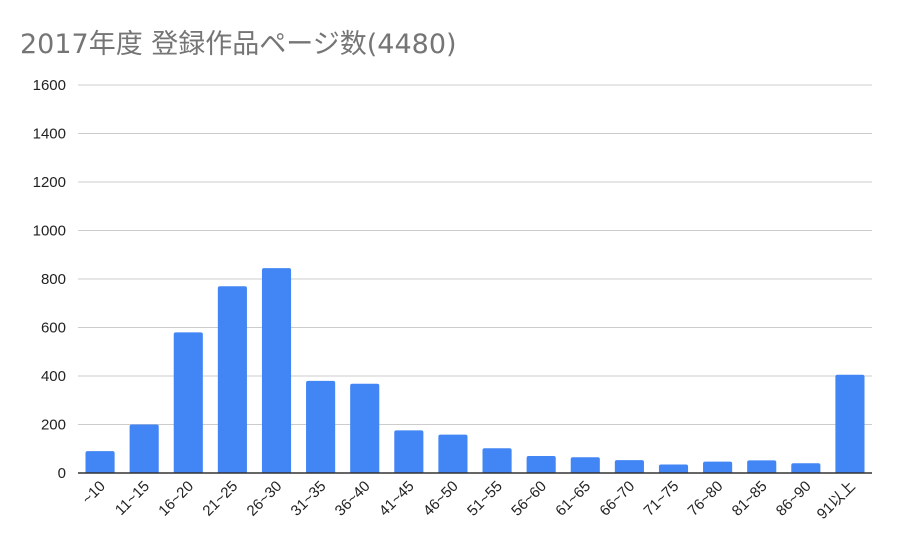 The height and width of the screenshot is (556, 900). What do you see at coordinates (62, 473) in the screenshot?
I see `y-tick-label: 0` at bounding box center [62, 473].